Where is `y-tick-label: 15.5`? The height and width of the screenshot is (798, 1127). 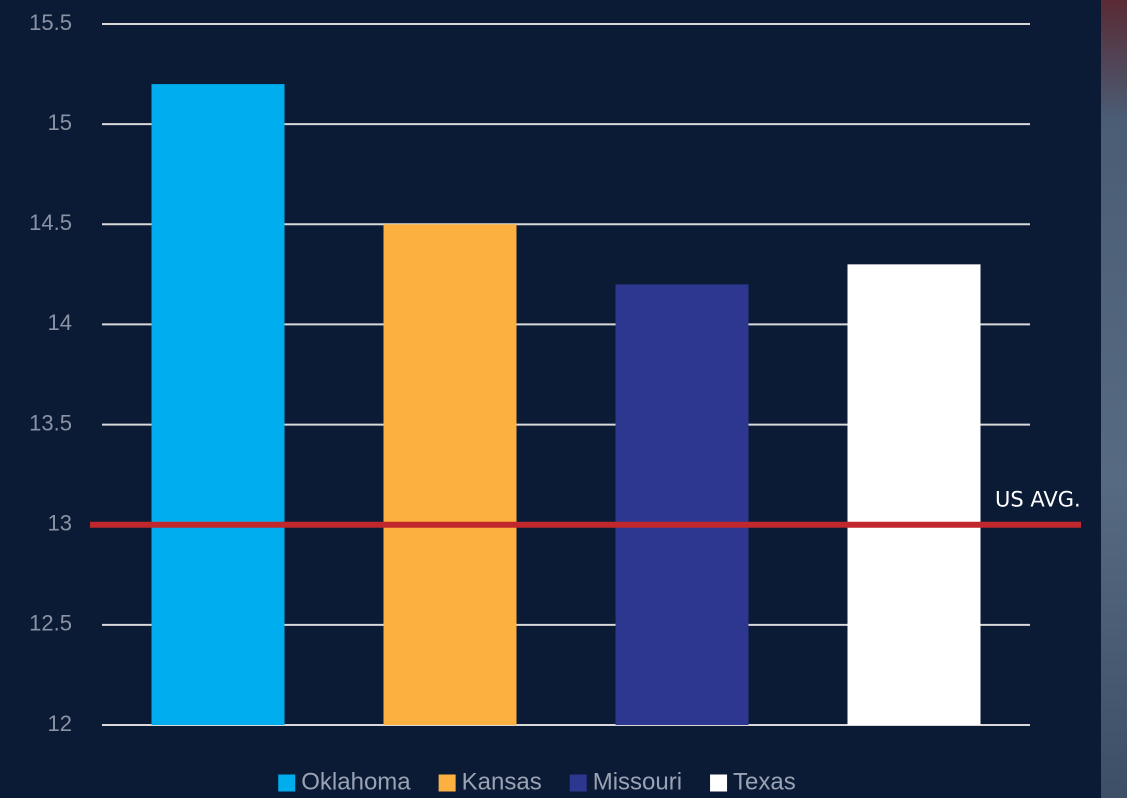
y-tick-label: 15.5 is located at coordinates (50, 22).